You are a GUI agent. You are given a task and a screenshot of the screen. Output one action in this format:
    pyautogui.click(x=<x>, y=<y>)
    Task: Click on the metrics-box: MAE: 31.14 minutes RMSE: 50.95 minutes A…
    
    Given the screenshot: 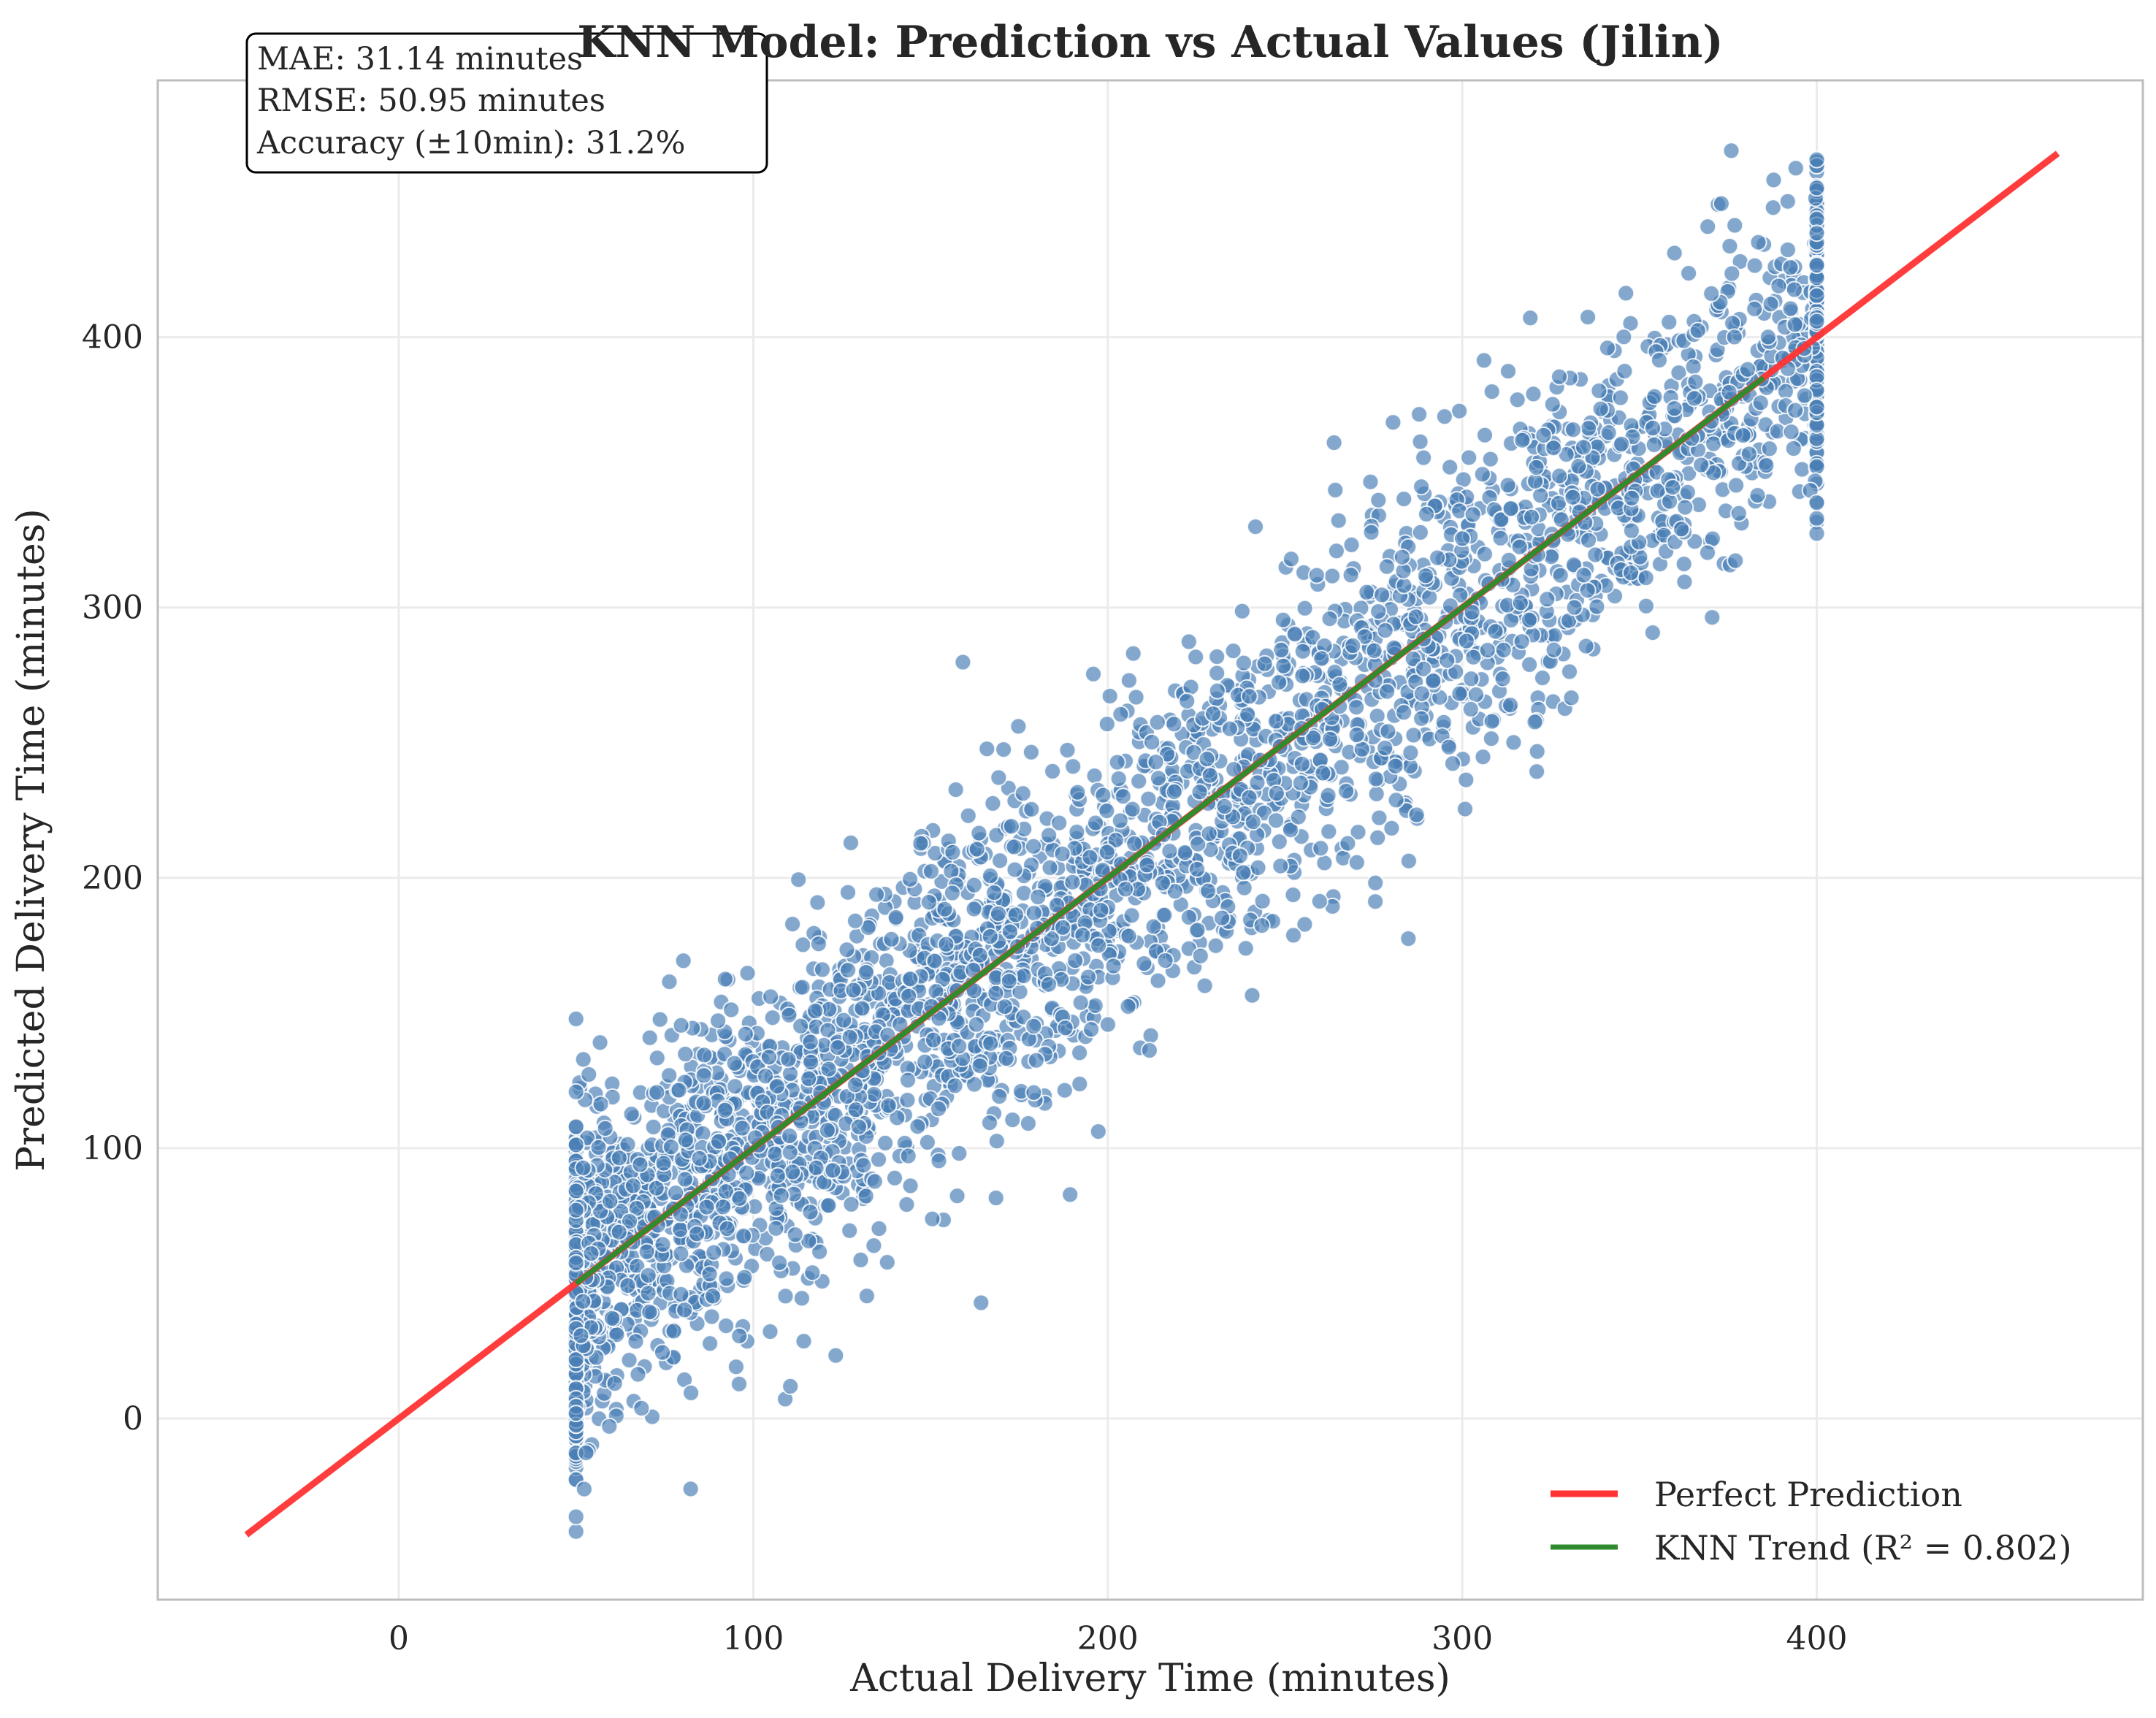 What is the action you would take?
    pyautogui.click(x=507, y=103)
    